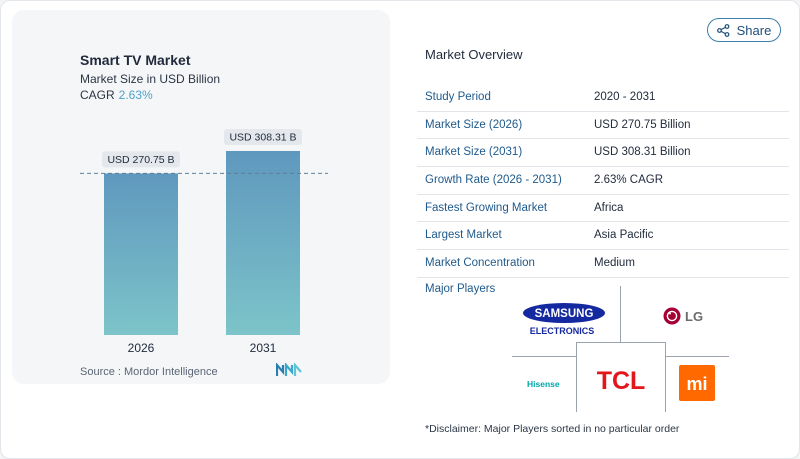 The width and height of the screenshot is (800, 459). I want to click on samsung-wordmark: SAMSUNG, so click(564, 314).